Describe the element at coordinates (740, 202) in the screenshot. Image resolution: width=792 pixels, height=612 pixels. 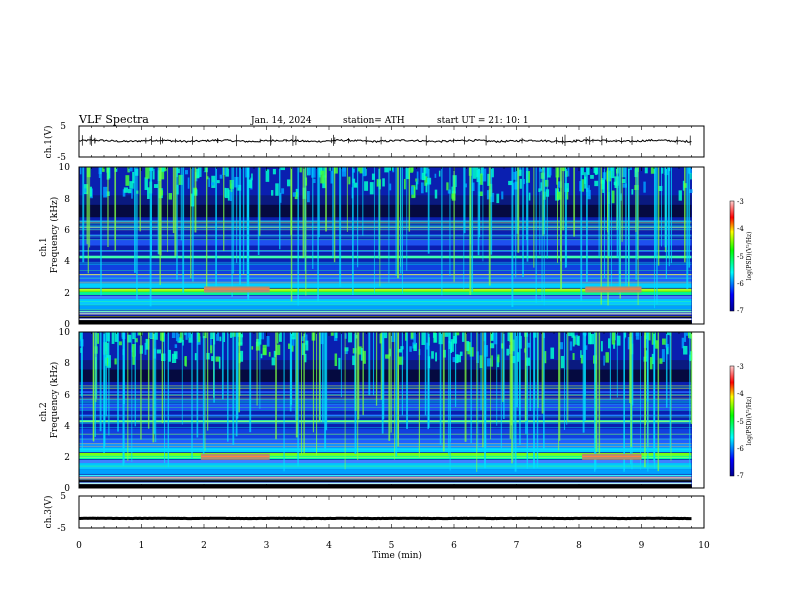
I see `ch1-cbar-tick-m3: -3` at that location.